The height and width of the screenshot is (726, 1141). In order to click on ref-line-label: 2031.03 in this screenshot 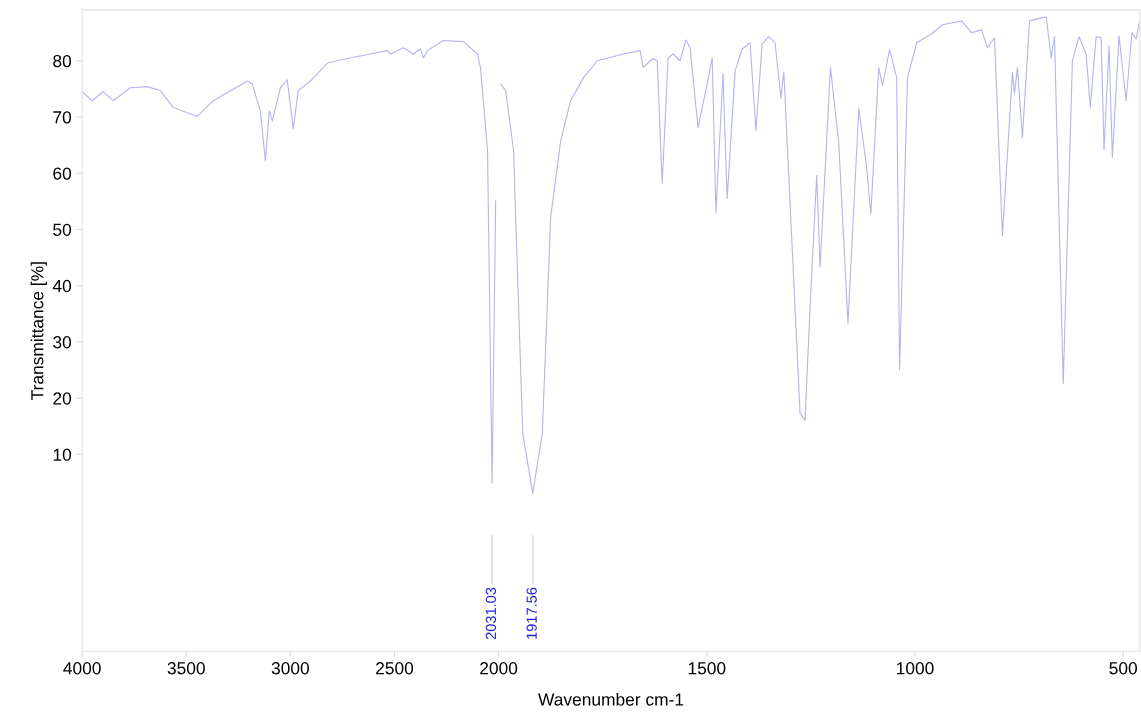, I will do `click(491, 613)`.